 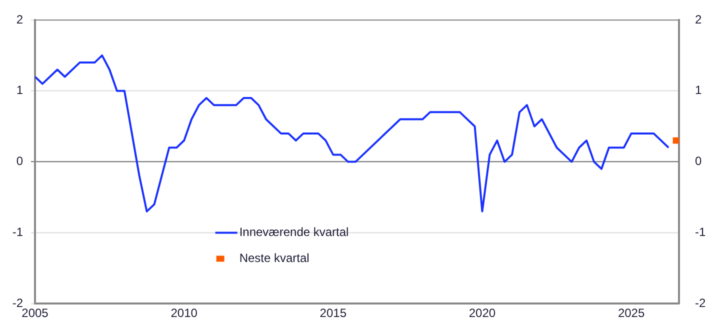 I want to click on y2-tick-label: -2, so click(x=700, y=303).